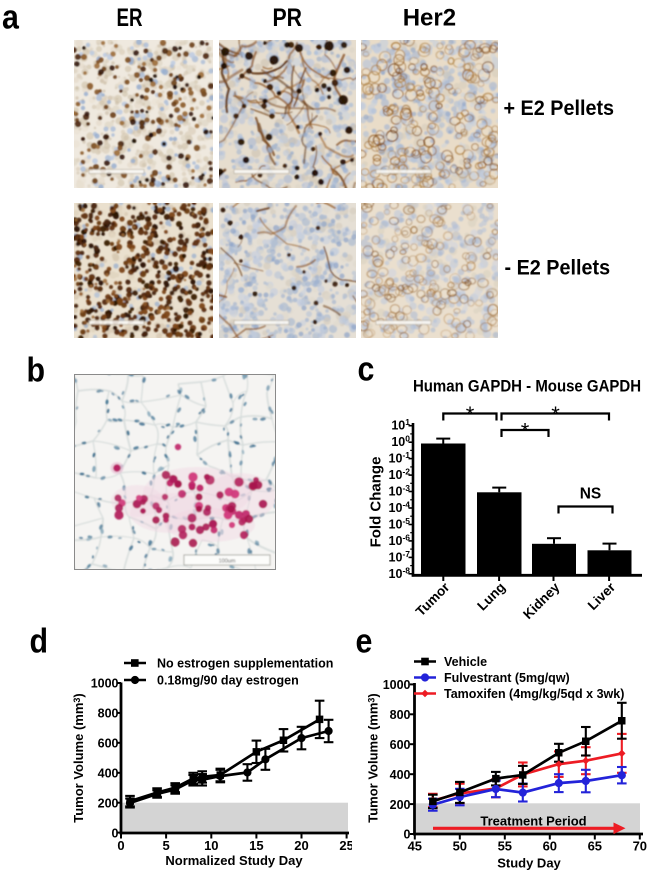  Describe the element at coordinates (227, 562) in the screenshot. I see `svg-text: 100um` at that location.